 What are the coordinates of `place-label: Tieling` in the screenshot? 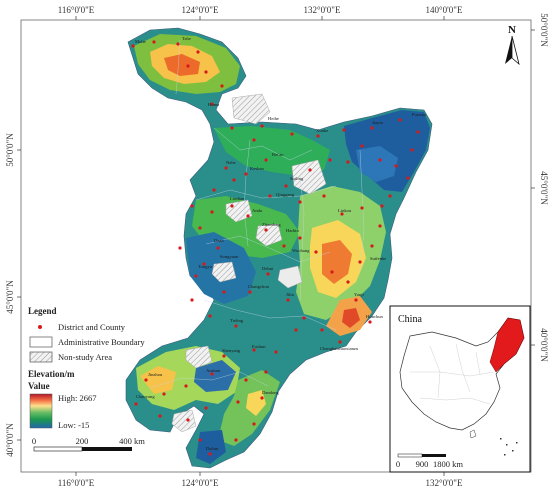 It's located at (237, 320).